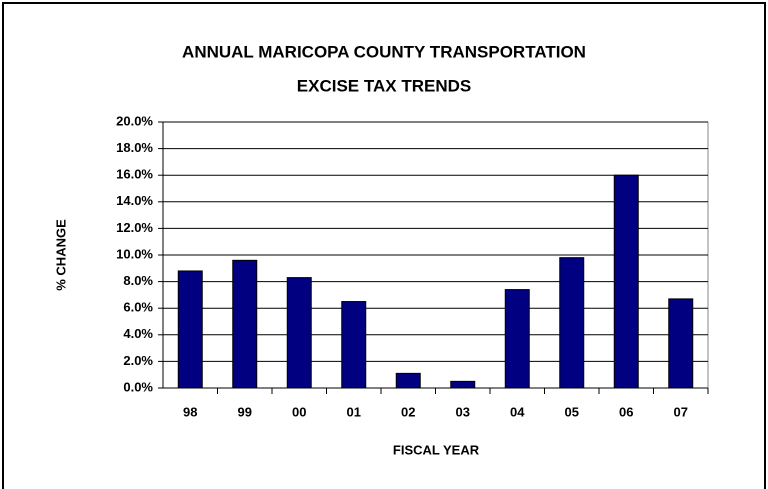  Describe the element at coordinates (138, 307) in the screenshot. I see `y-tick-label: 6.0%` at that location.